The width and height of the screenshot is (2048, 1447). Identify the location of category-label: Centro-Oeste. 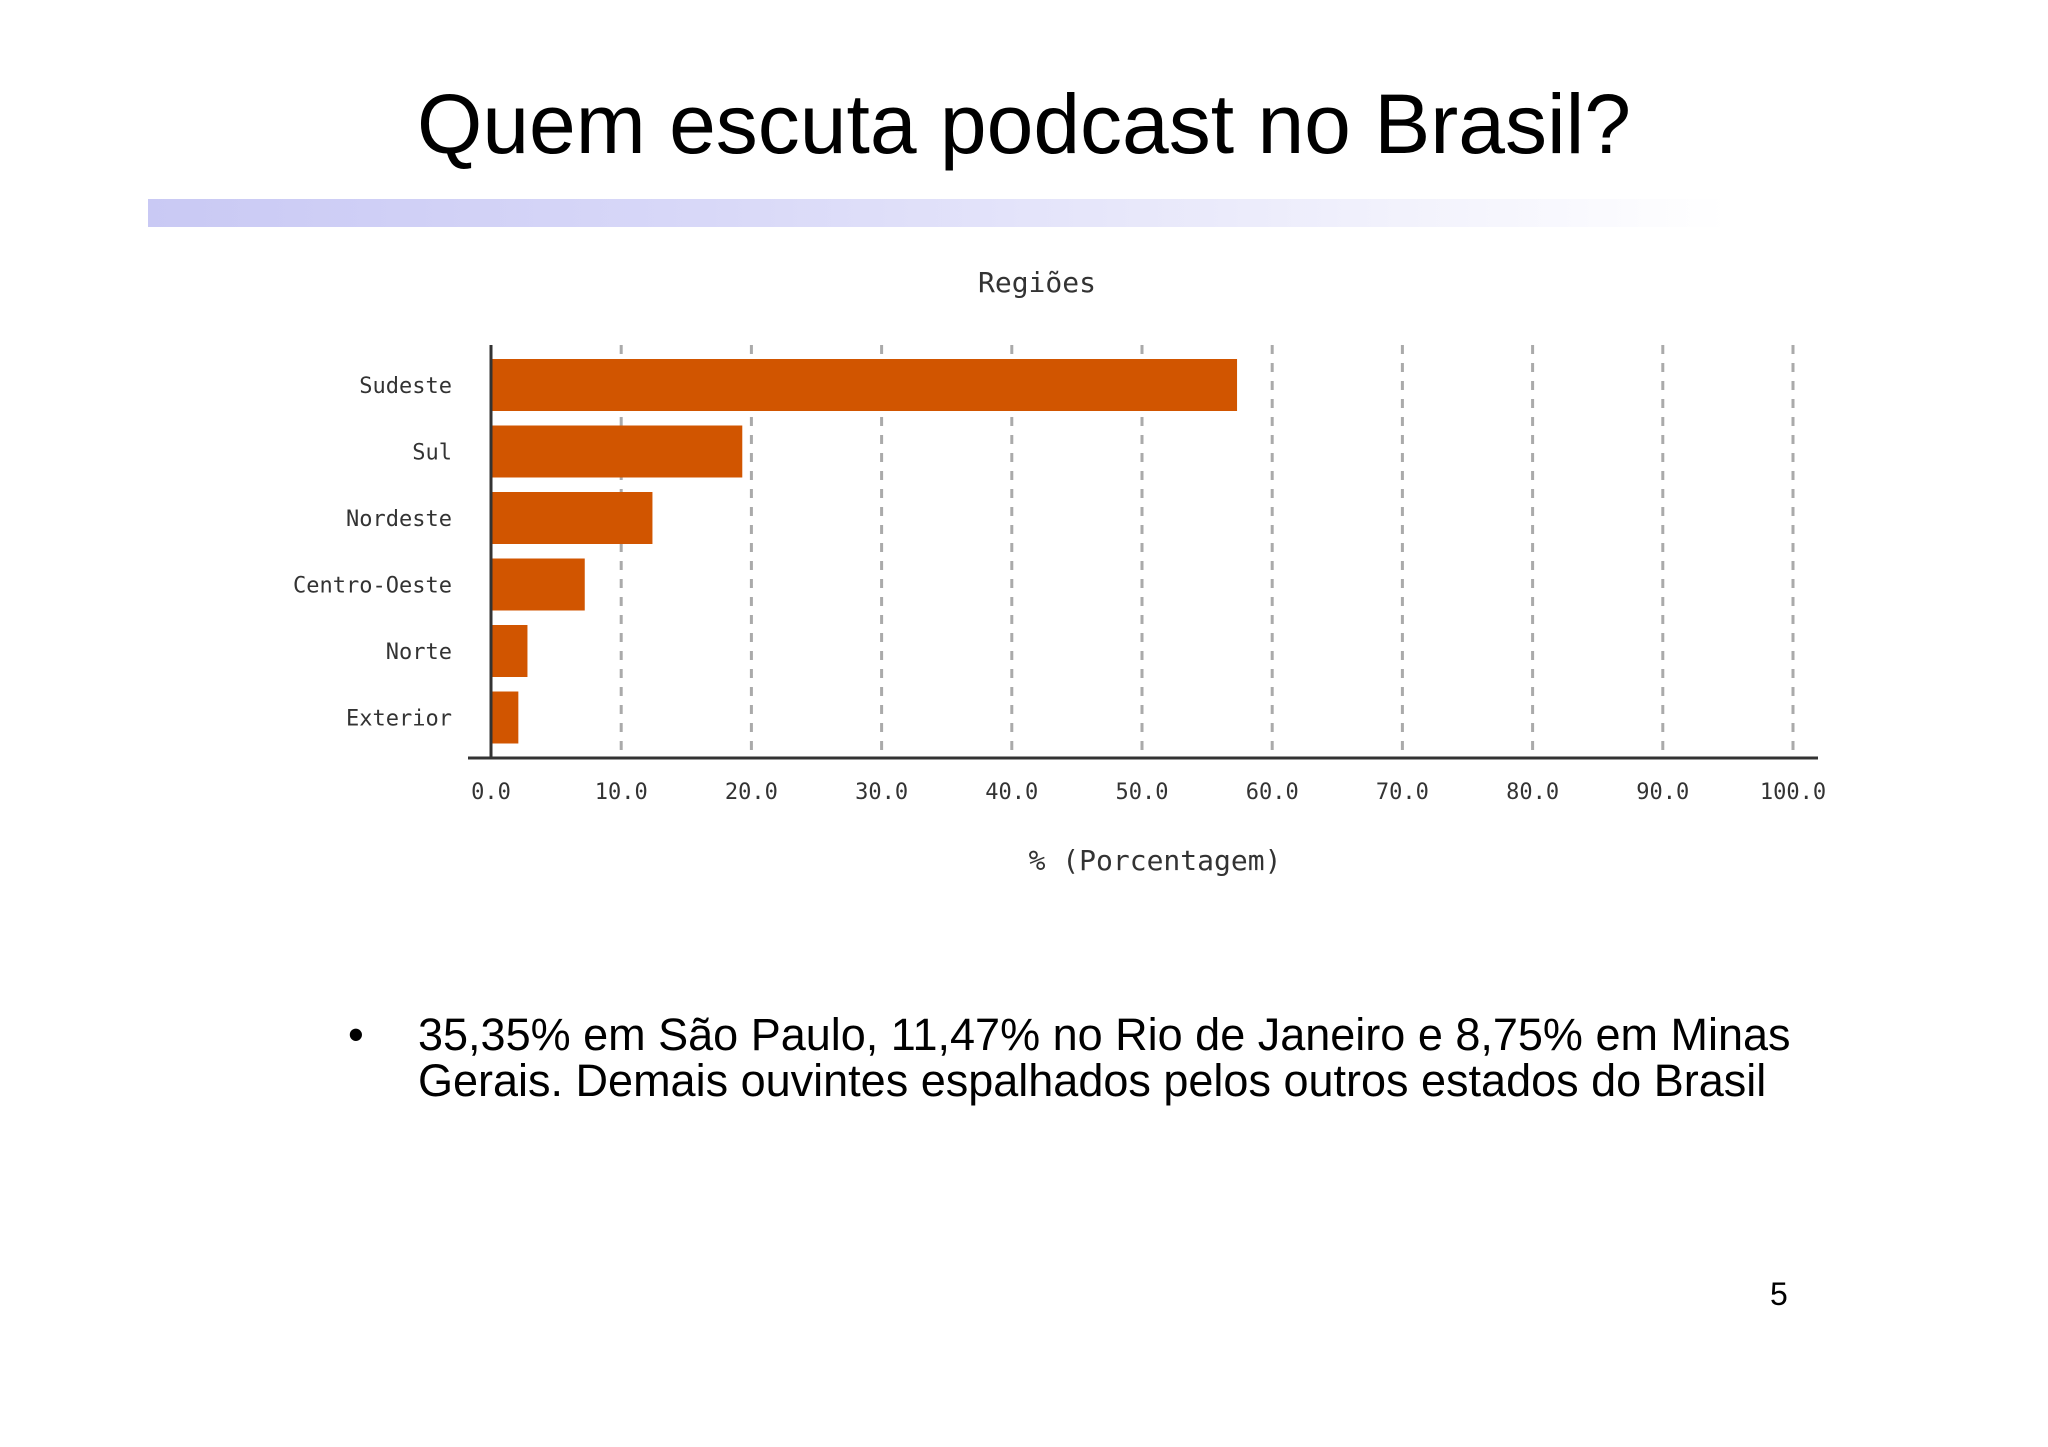
(372, 586).